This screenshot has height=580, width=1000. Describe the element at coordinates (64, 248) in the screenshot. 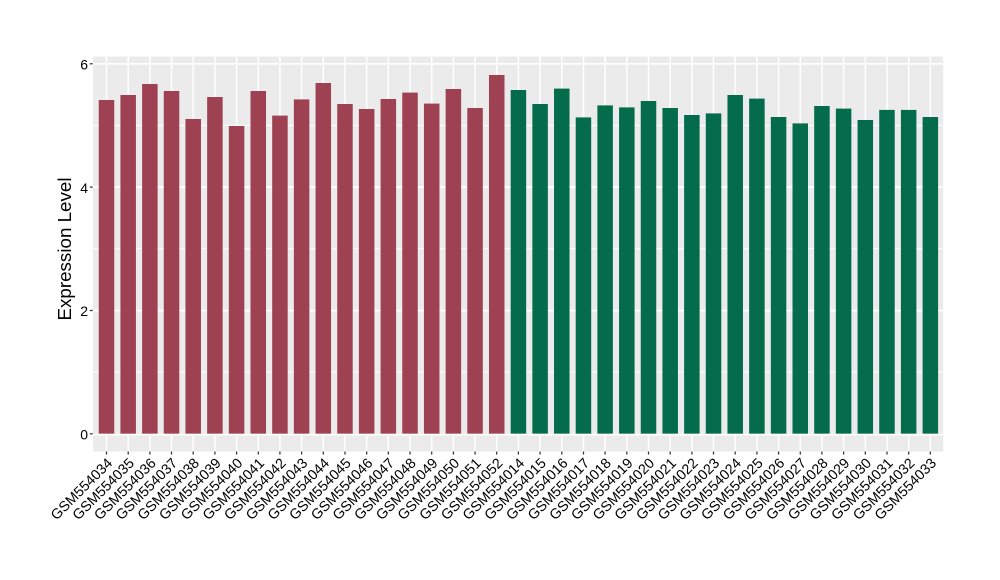

I see `svg-text: Expression Level` at that location.